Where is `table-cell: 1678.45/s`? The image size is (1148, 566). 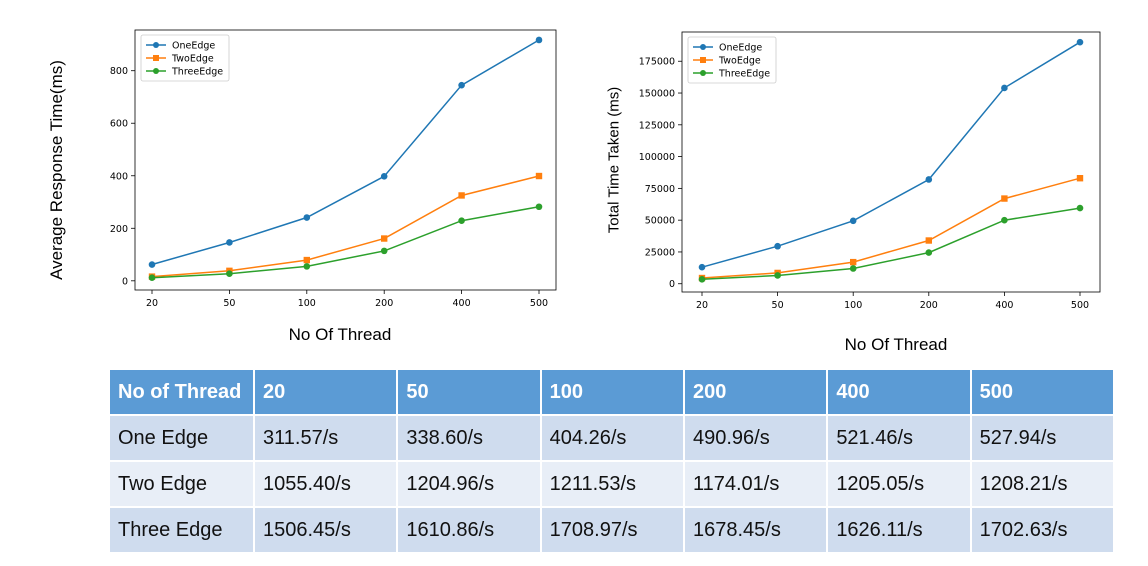
table-cell: 1678.45/s is located at coordinates (756, 530).